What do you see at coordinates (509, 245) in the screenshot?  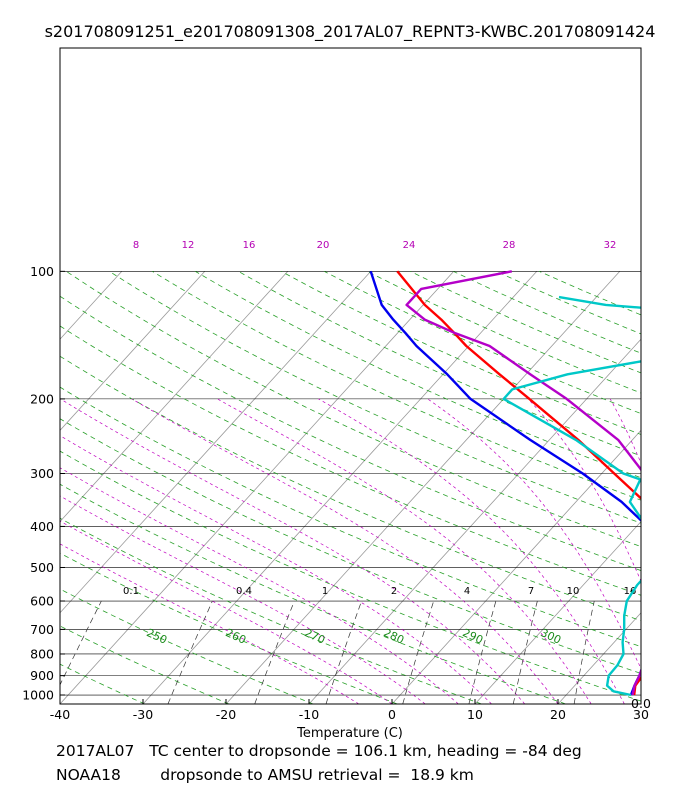 I see `moist-adiabat-label: 28` at bounding box center [509, 245].